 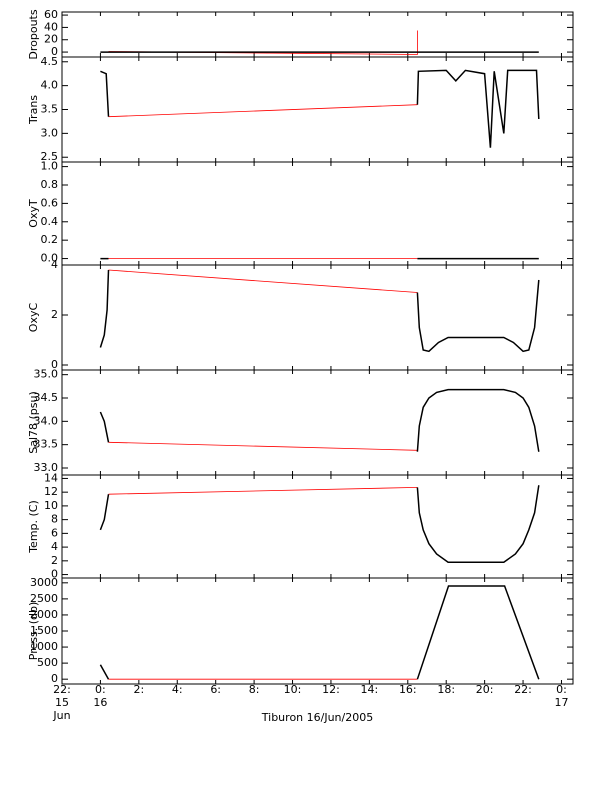 What do you see at coordinates (50, 156) in the screenshot?
I see `y-tick-label: 2.5` at bounding box center [50, 156].